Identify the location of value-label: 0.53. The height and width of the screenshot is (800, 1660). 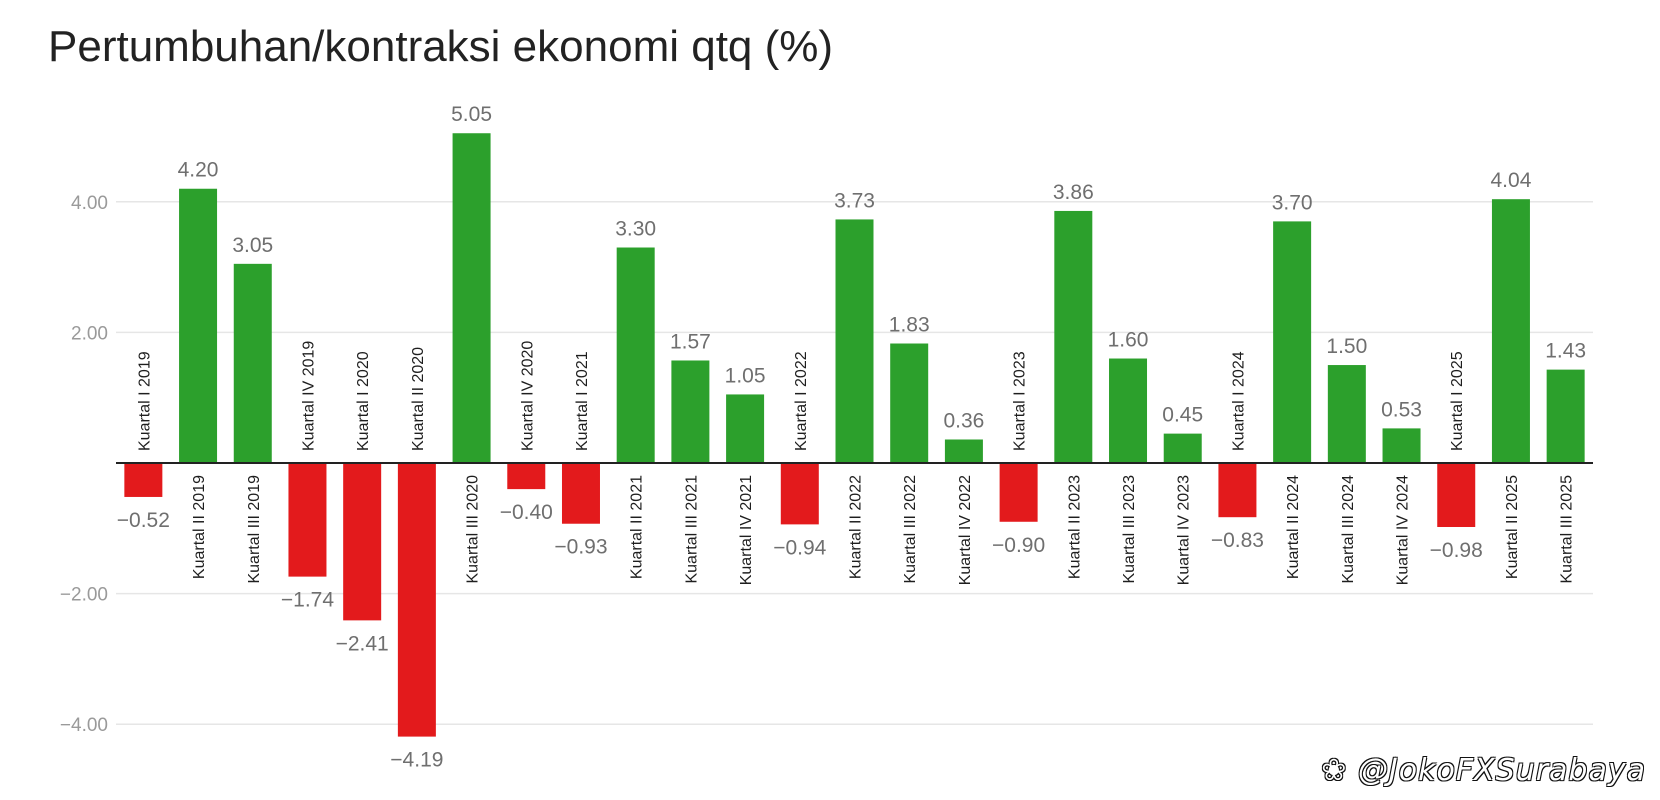
(1401, 409).